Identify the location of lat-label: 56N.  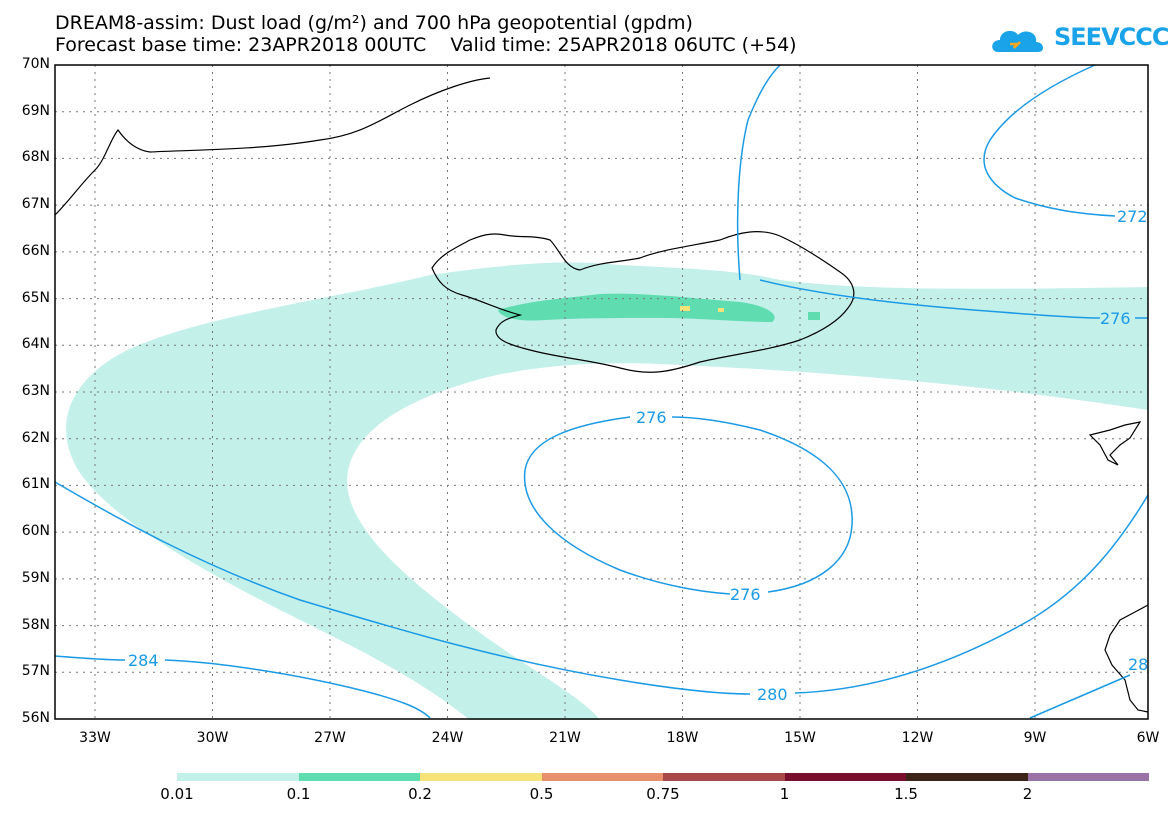
(35, 718).